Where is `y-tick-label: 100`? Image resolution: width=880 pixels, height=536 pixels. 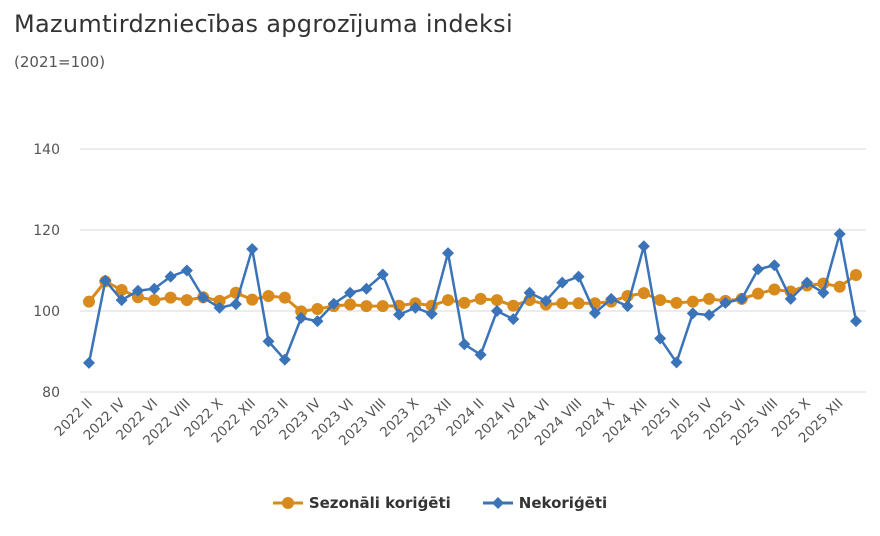
y-tick-label: 100 is located at coordinates (46, 312).